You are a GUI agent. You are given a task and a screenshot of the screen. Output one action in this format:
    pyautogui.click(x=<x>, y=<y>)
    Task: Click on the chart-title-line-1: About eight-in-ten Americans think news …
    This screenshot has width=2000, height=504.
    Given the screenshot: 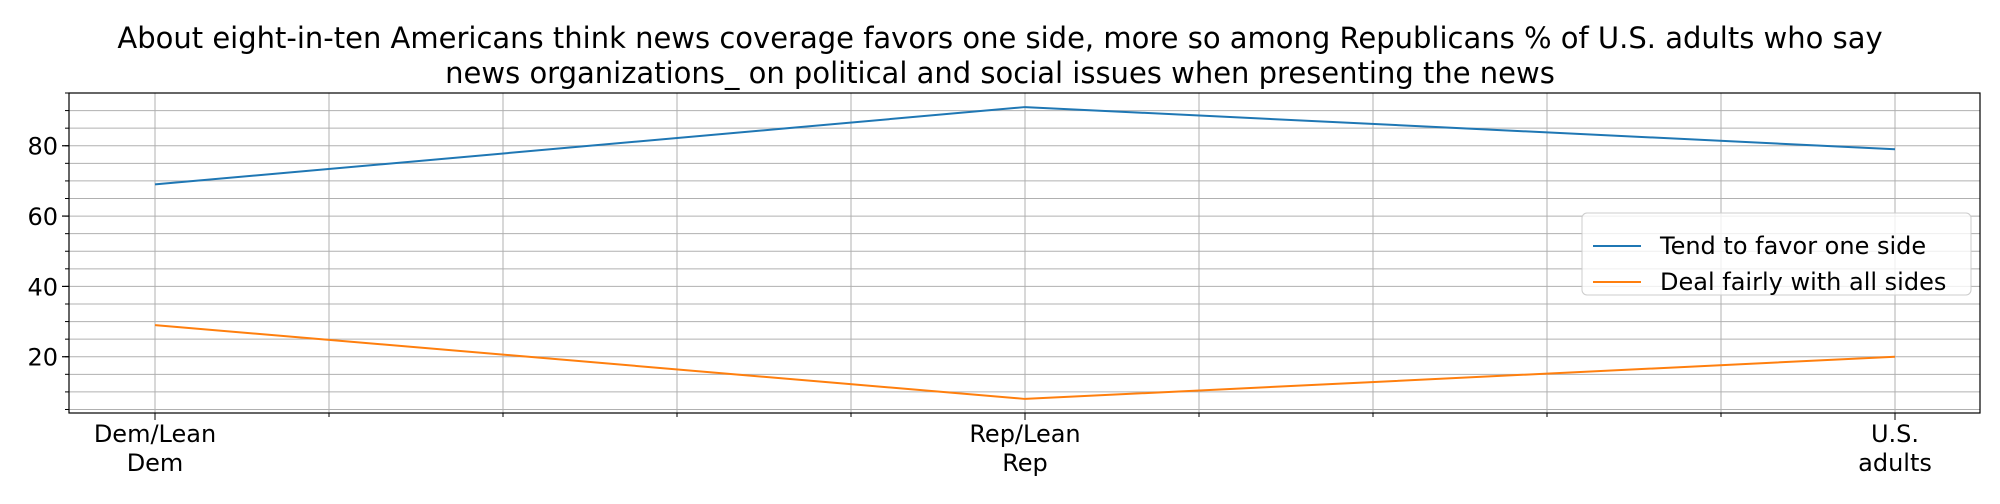 What is the action you would take?
    pyautogui.click(x=999, y=38)
    